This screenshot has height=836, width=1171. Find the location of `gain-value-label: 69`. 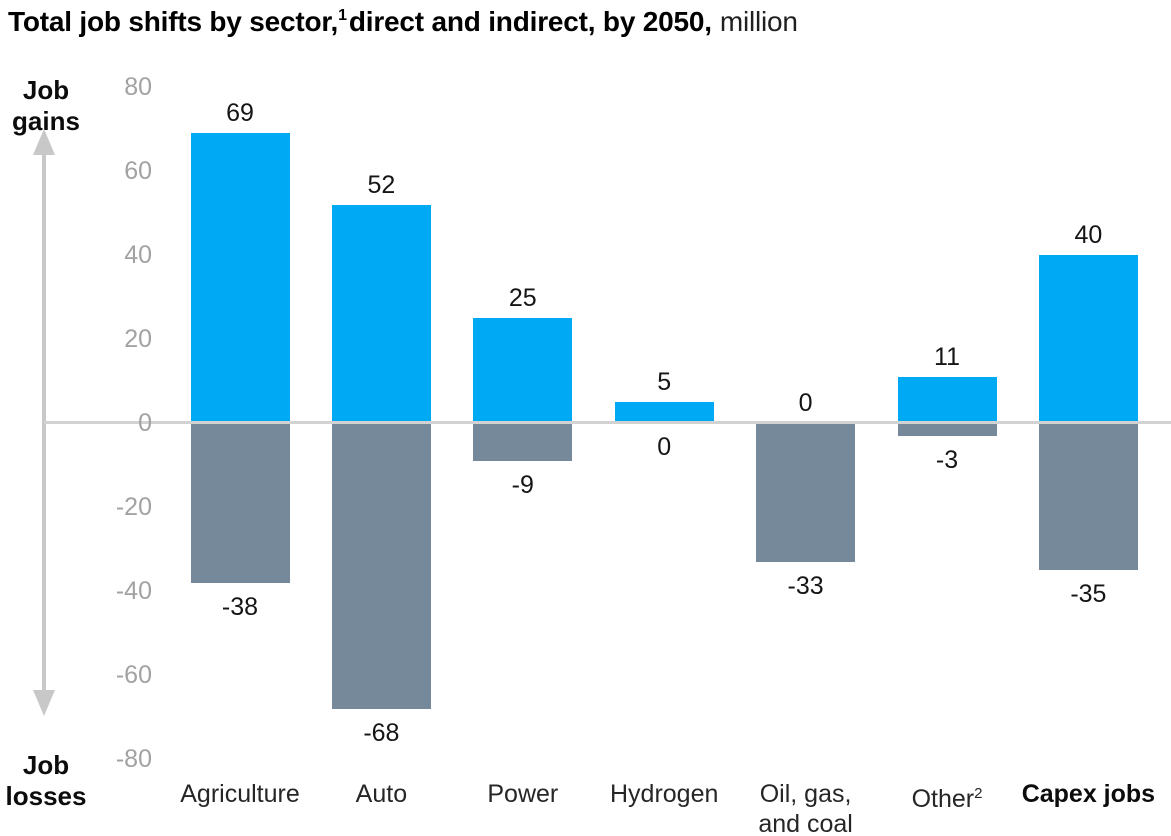

gain-value-label: 69 is located at coordinates (240, 113).